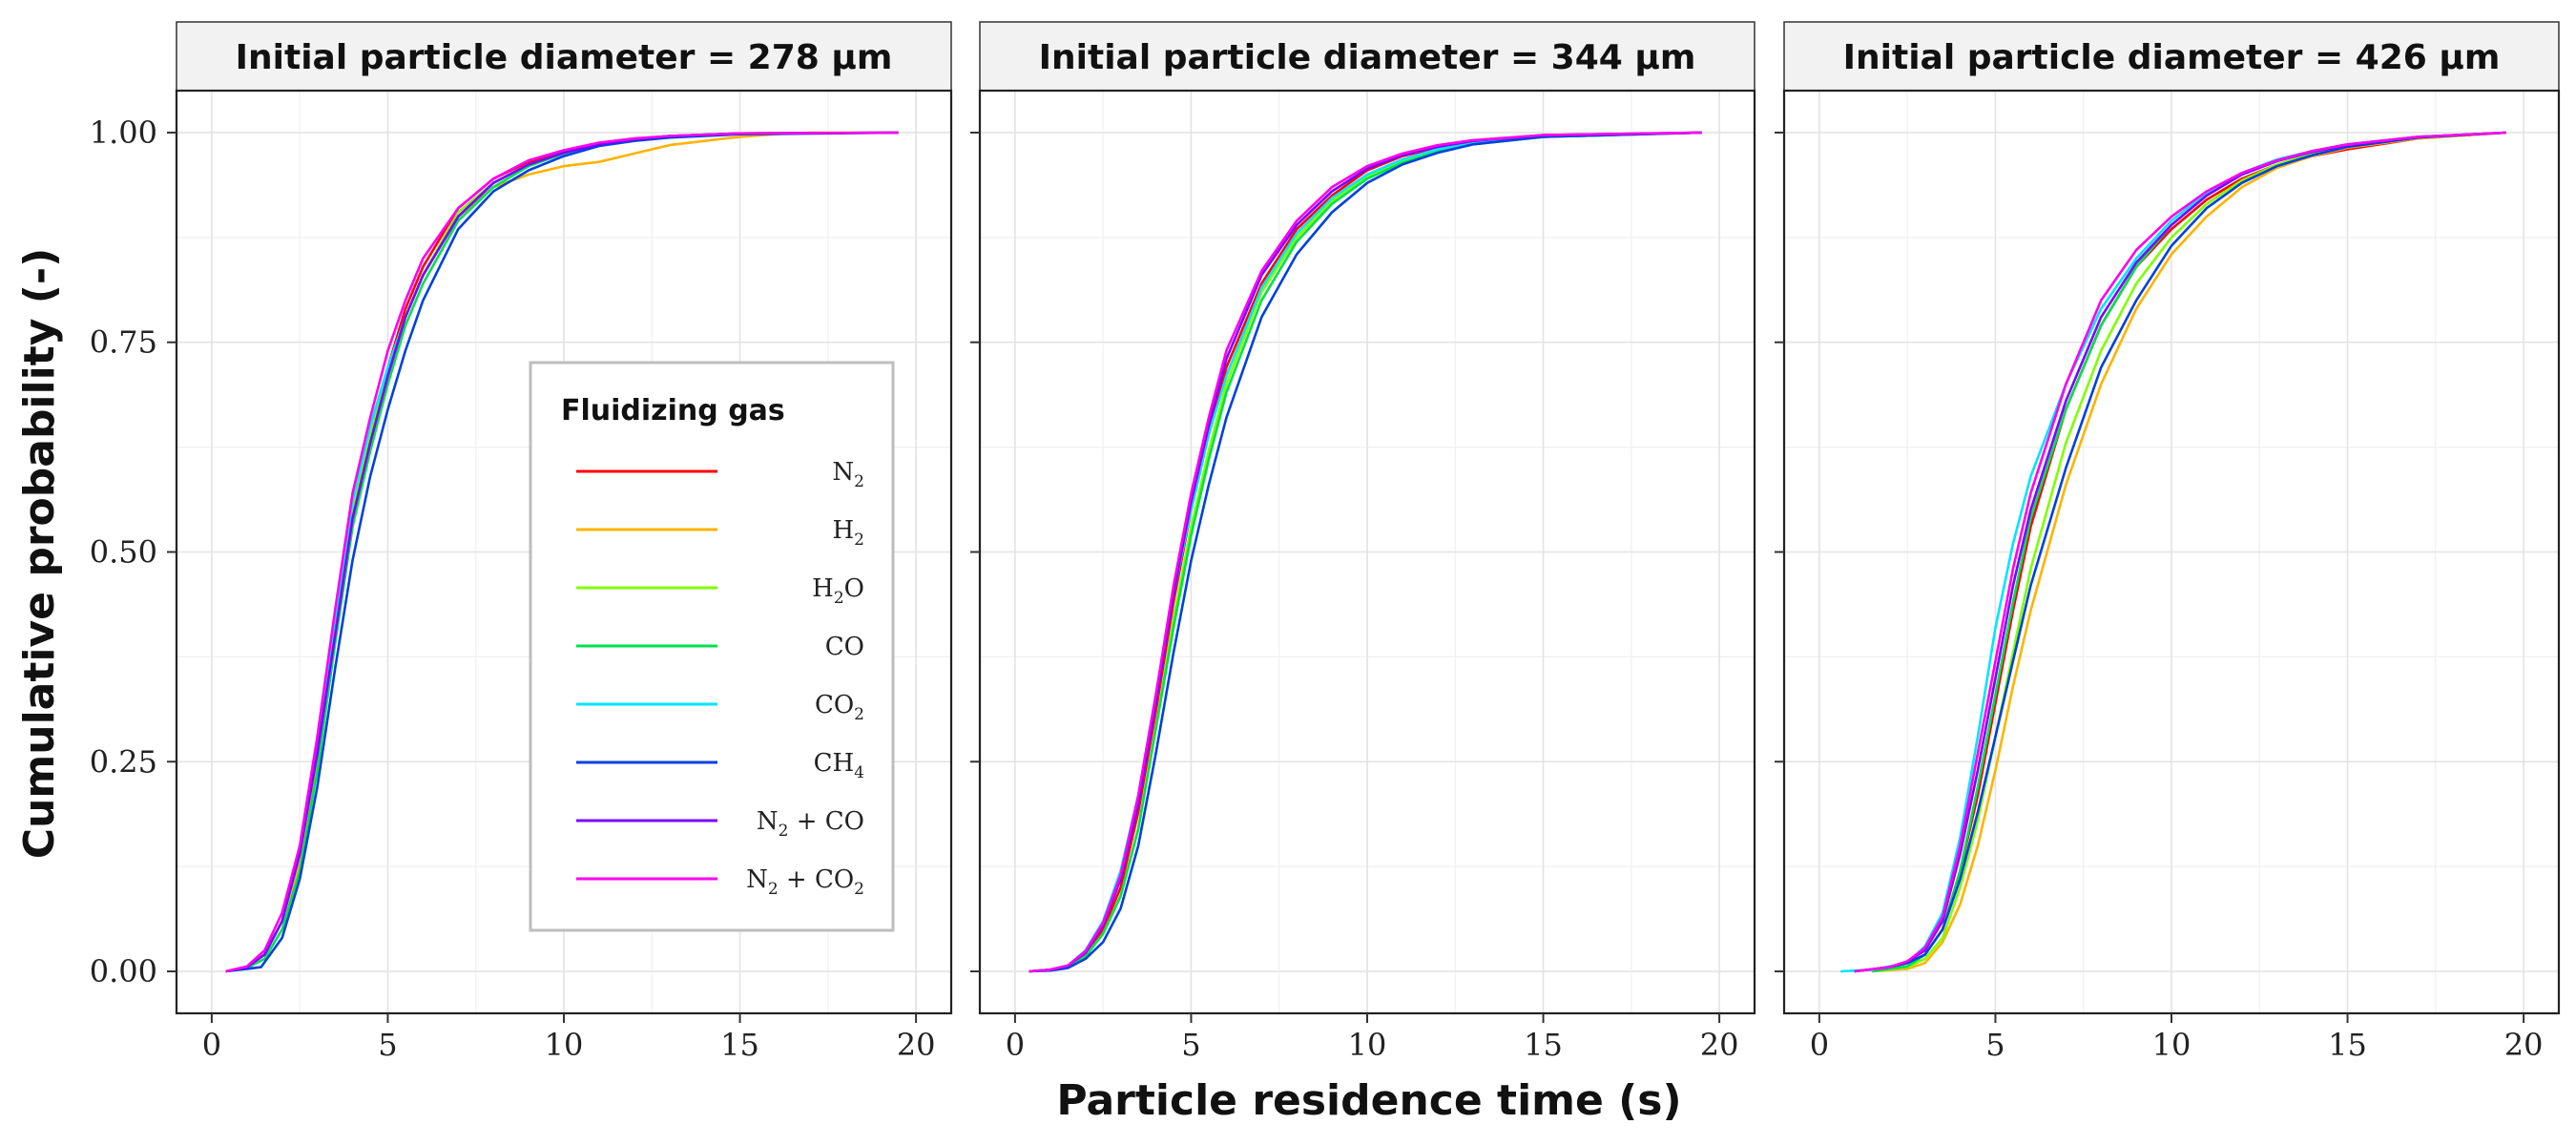  I want to click on legend-label: N2 + CO, so click(810, 824).